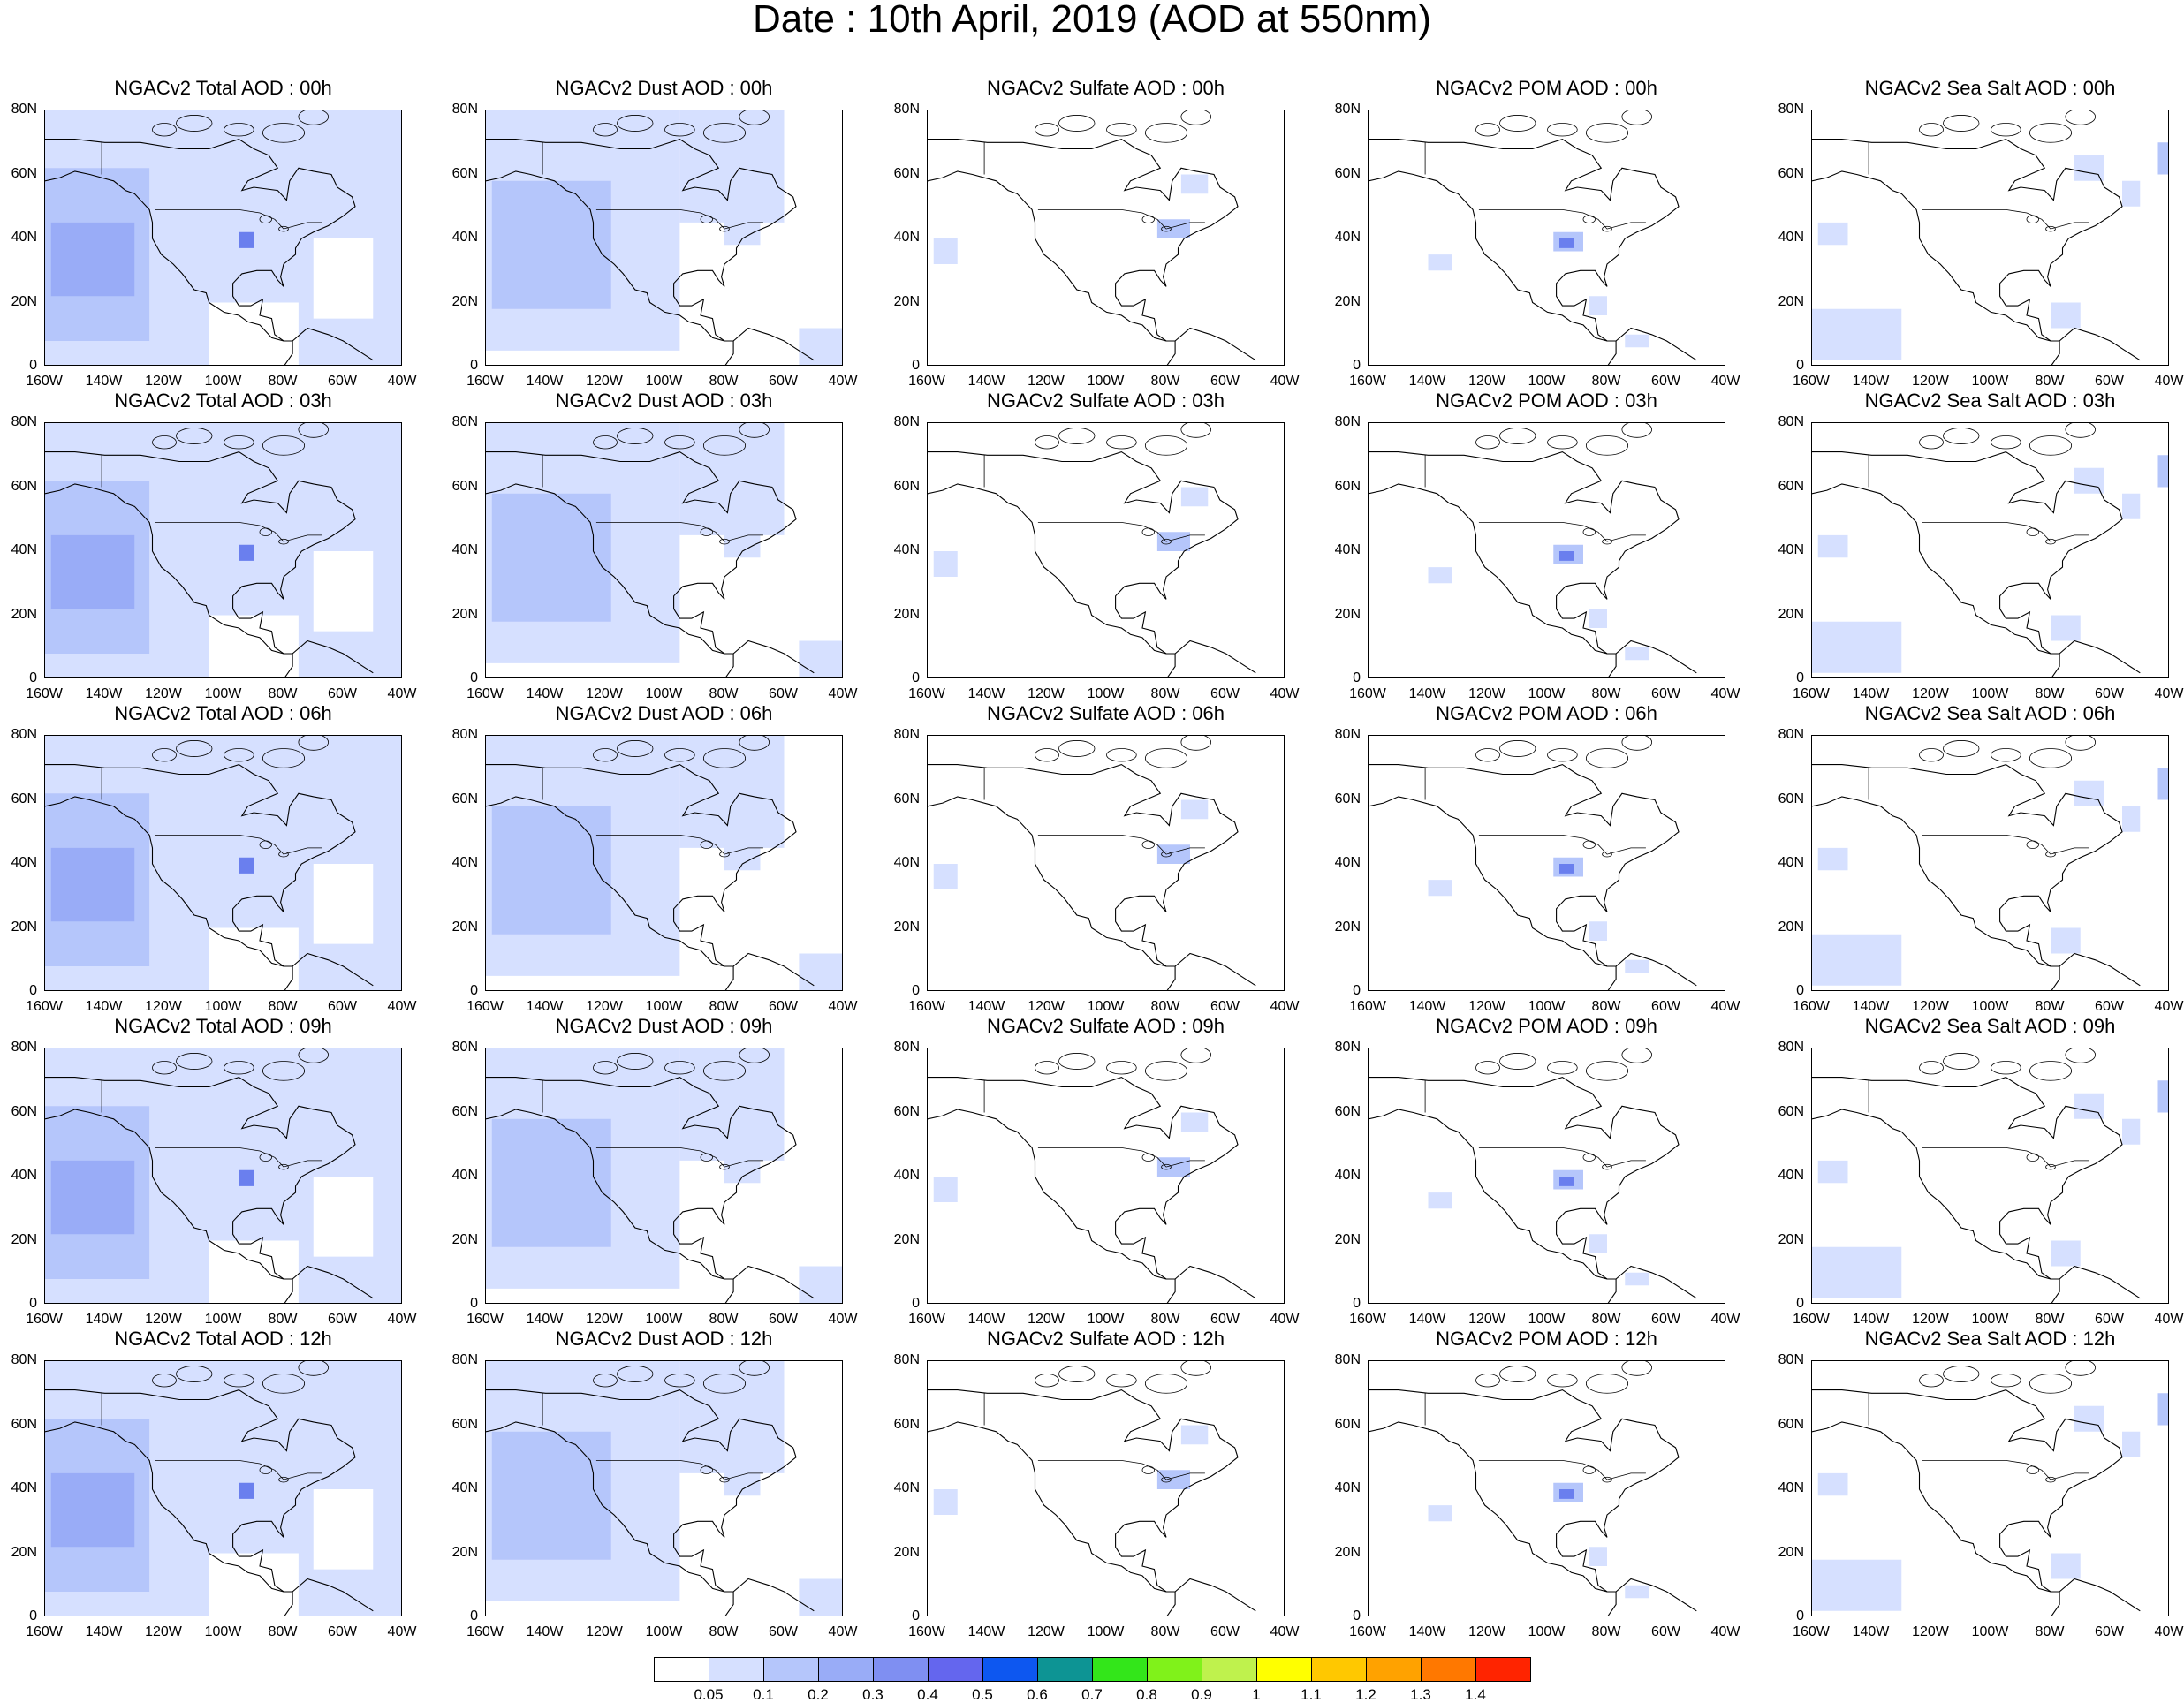  I want to click on colorbar-label: 0.6, so click(1037, 1694).